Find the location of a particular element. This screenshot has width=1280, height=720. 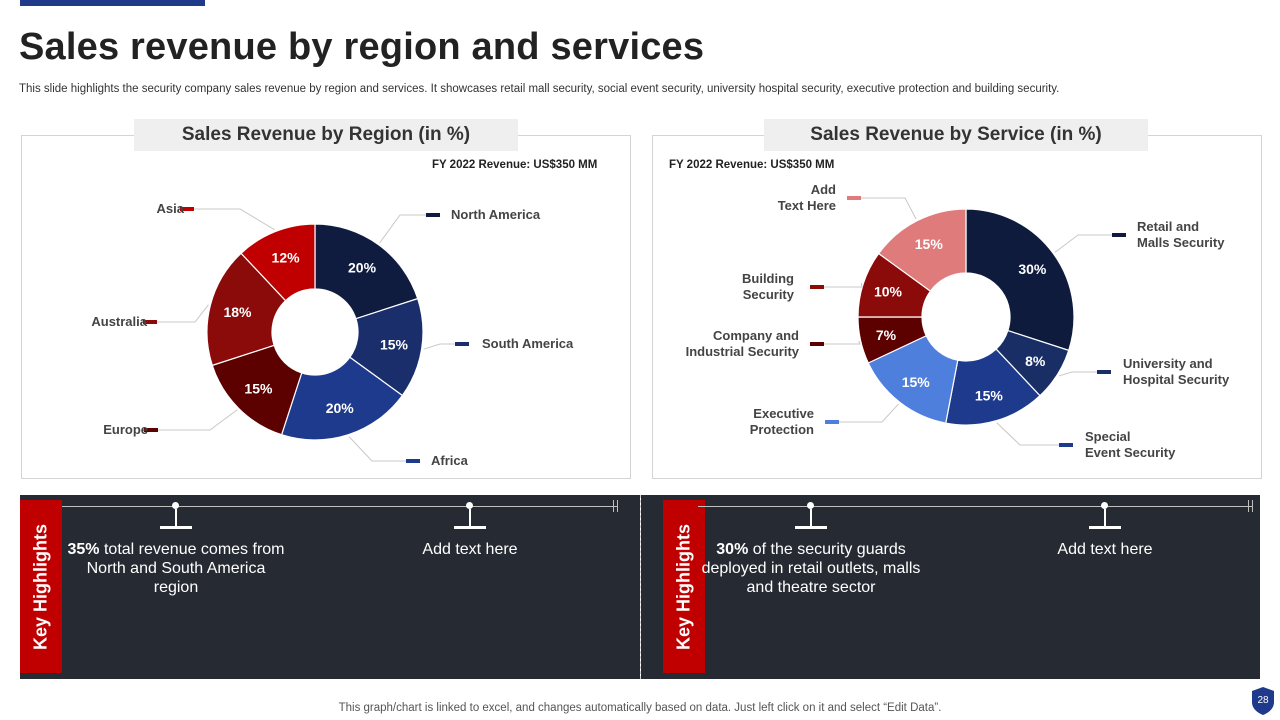

highlights-strip-right is located at coordinates (950, 587).